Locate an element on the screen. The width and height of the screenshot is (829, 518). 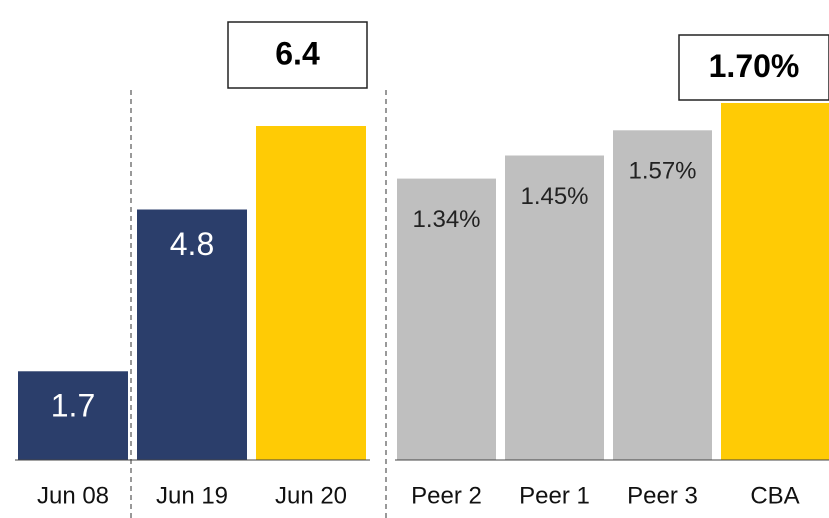
x-tick-label: CBA is located at coordinates (774, 495).